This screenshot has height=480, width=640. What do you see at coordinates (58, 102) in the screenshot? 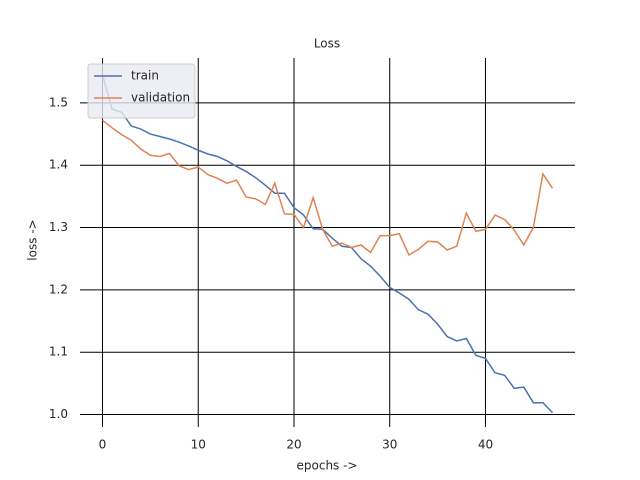
I see `y-tick-label: 1.5` at bounding box center [58, 102].